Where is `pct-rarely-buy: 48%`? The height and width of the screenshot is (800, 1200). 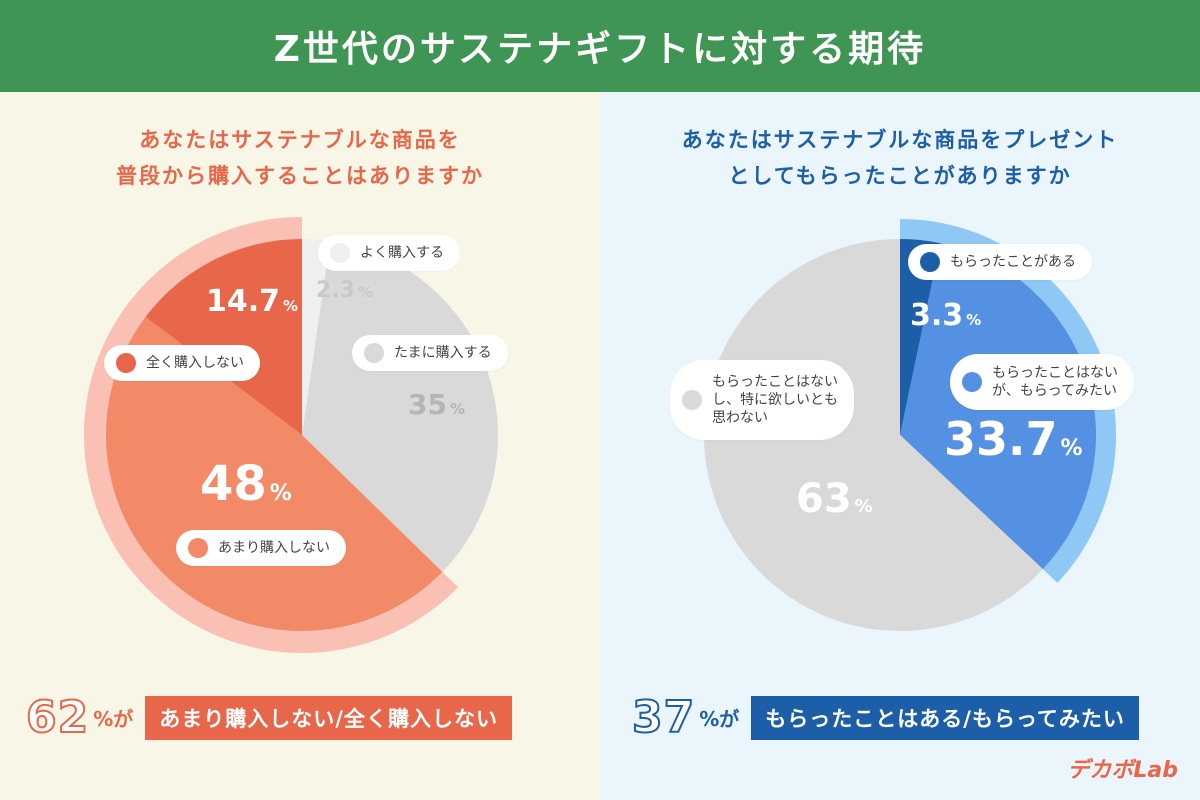 pct-rarely-buy: 48% is located at coordinates (246, 484).